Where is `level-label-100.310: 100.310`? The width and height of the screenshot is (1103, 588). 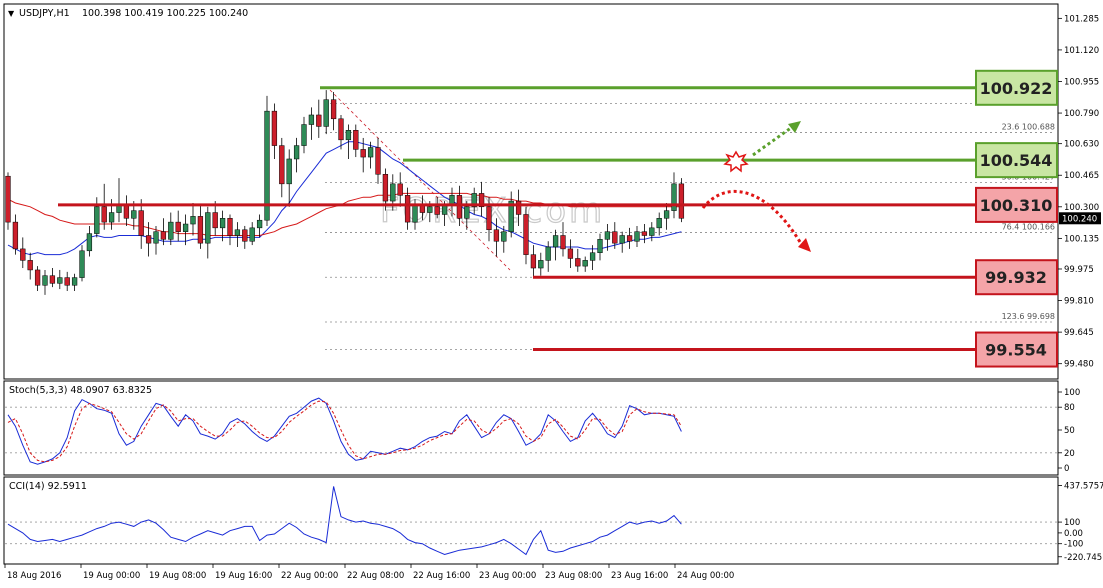
level-label-100.310: 100.310 is located at coordinates (1016, 205).